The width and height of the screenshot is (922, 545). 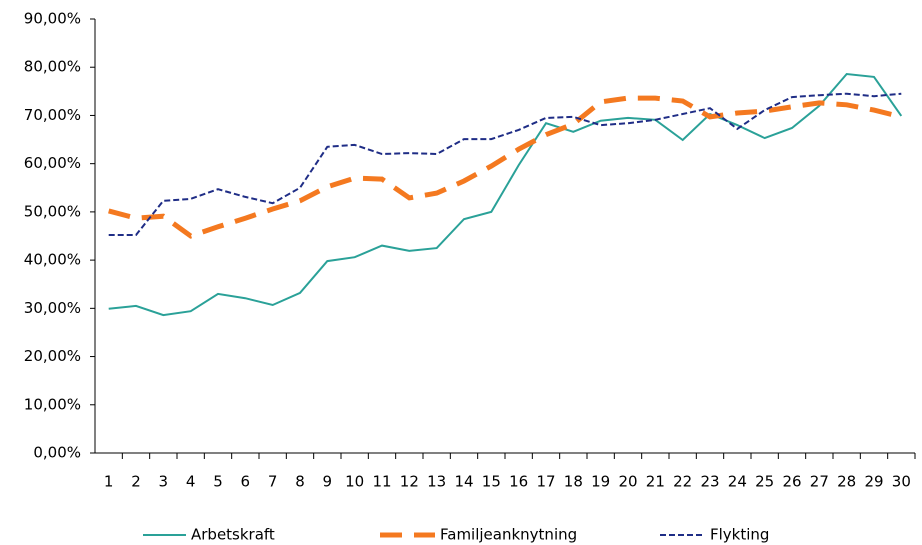 What do you see at coordinates (819, 482) in the screenshot?
I see `x-tick-label: 27` at bounding box center [819, 482].